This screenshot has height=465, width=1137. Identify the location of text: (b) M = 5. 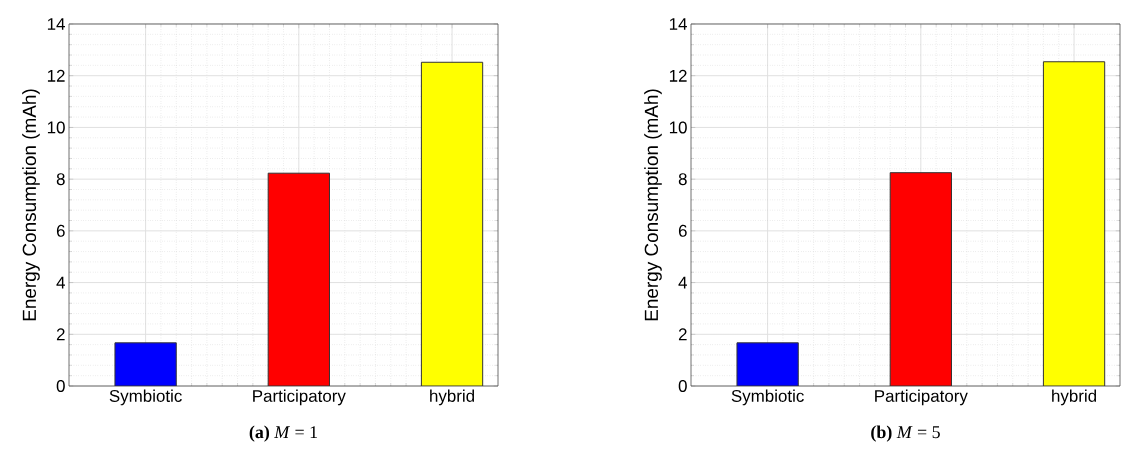
(905, 433).